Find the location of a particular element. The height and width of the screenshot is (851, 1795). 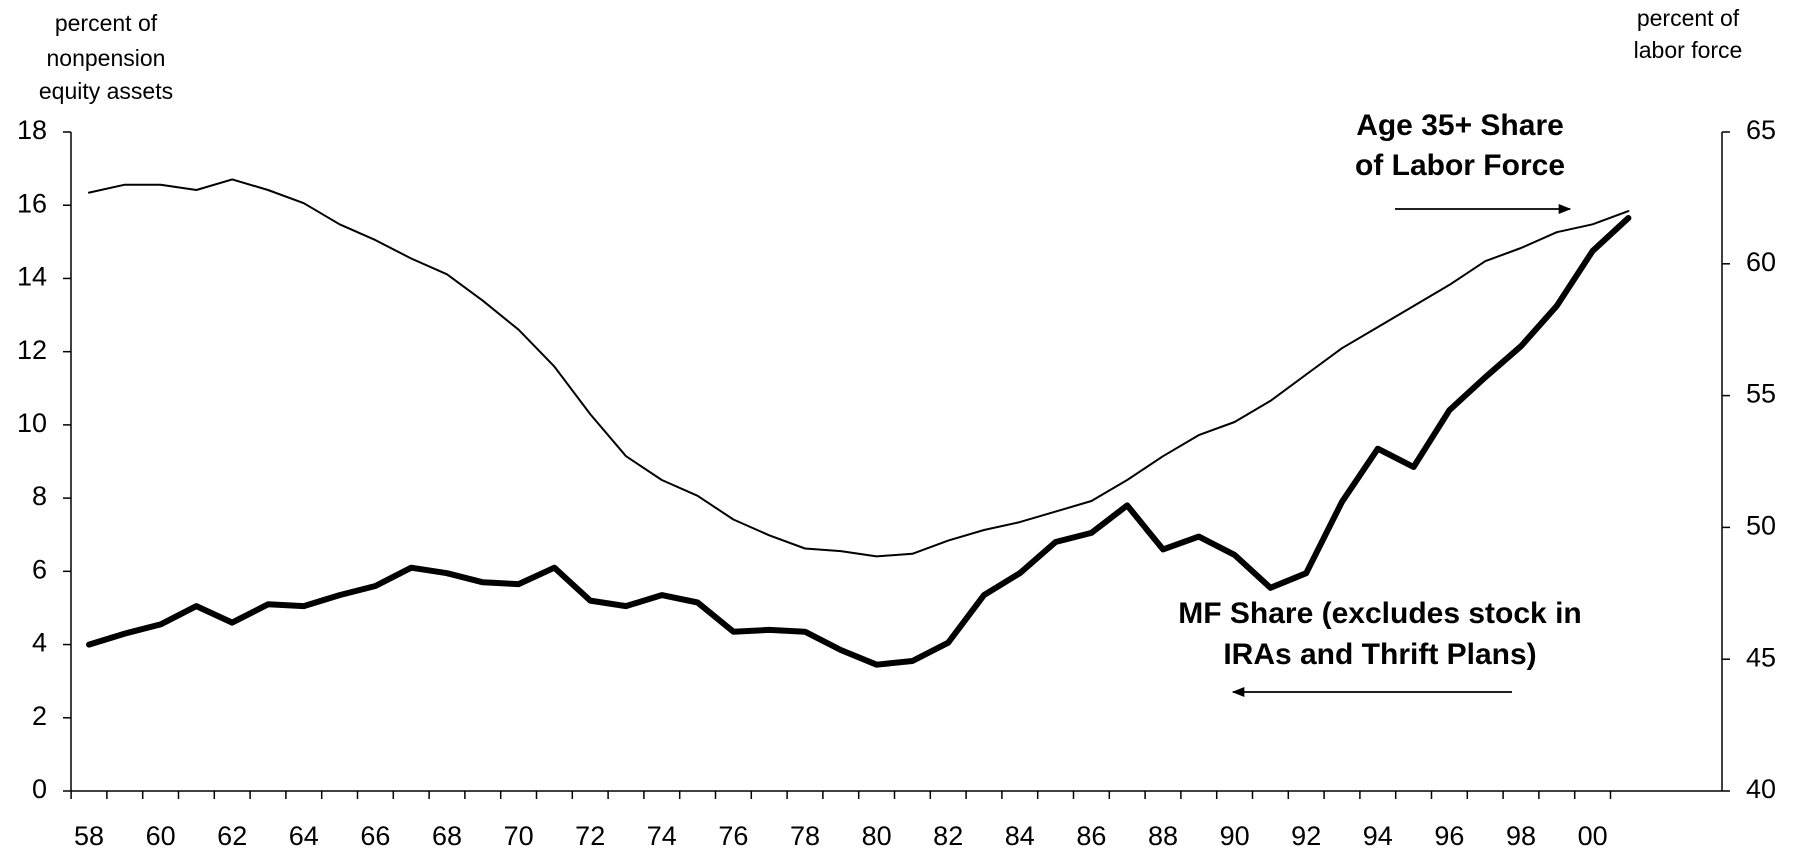

x-tick-label: 84 is located at coordinates (1020, 836).